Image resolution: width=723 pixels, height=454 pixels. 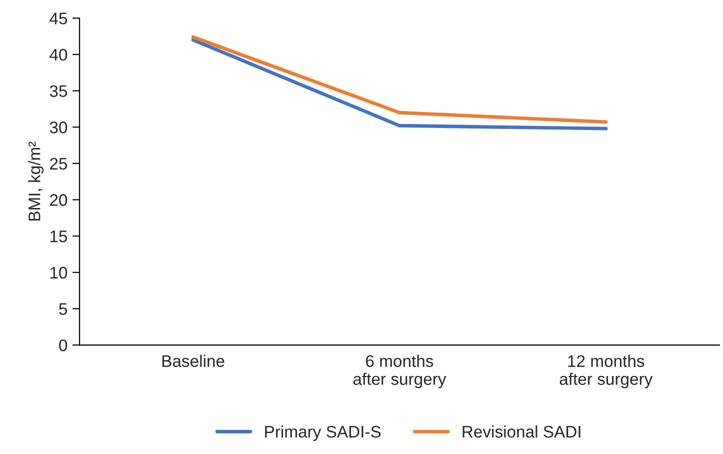 What do you see at coordinates (59, 200) in the screenshot?
I see `y-tick-label: 20` at bounding box center [59, 200].